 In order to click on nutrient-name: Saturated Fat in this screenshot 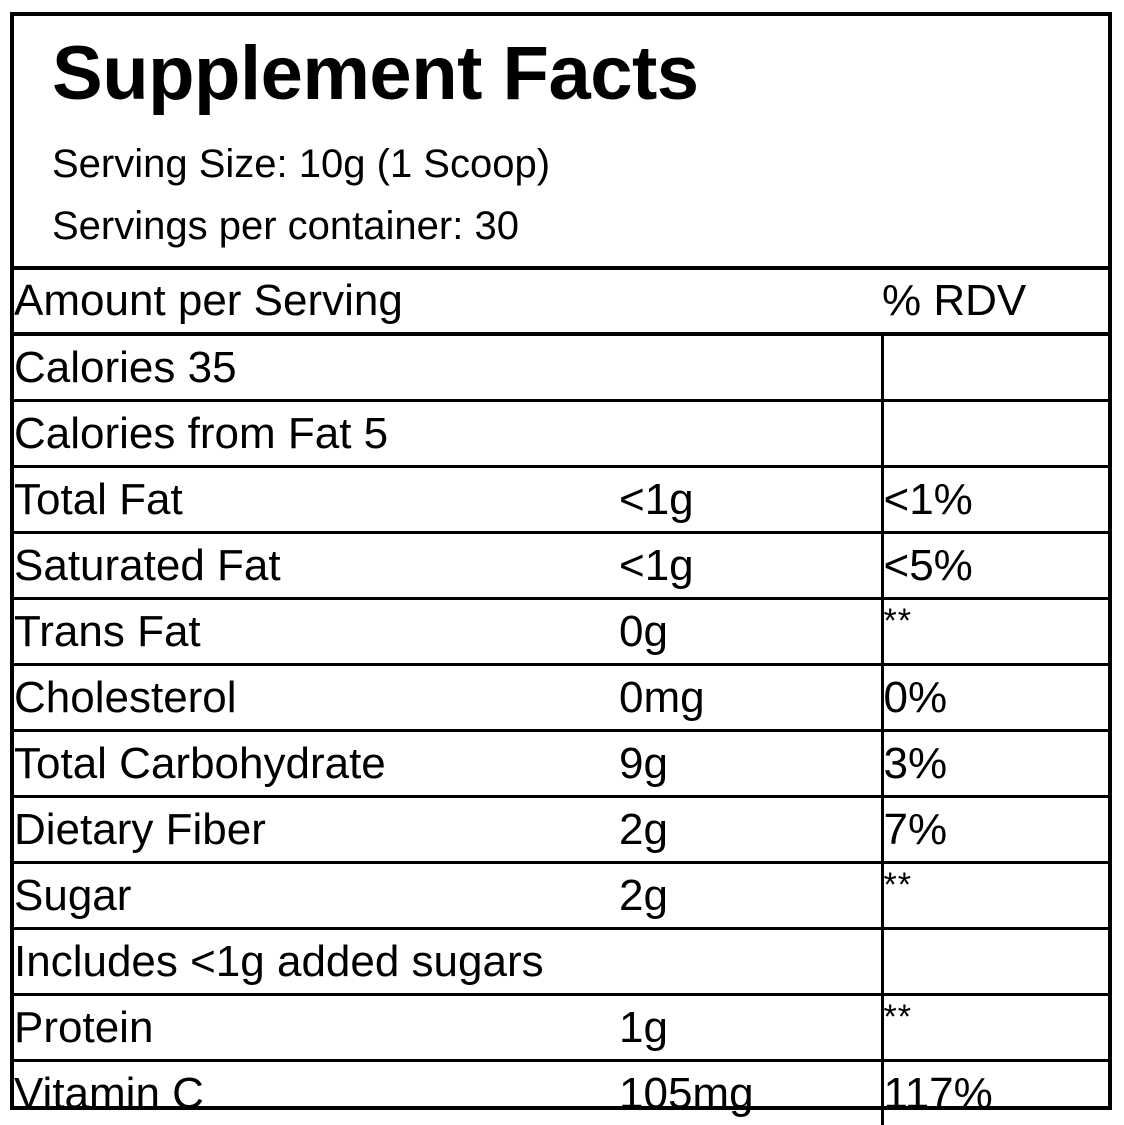, I will do `click(316, 566)`.